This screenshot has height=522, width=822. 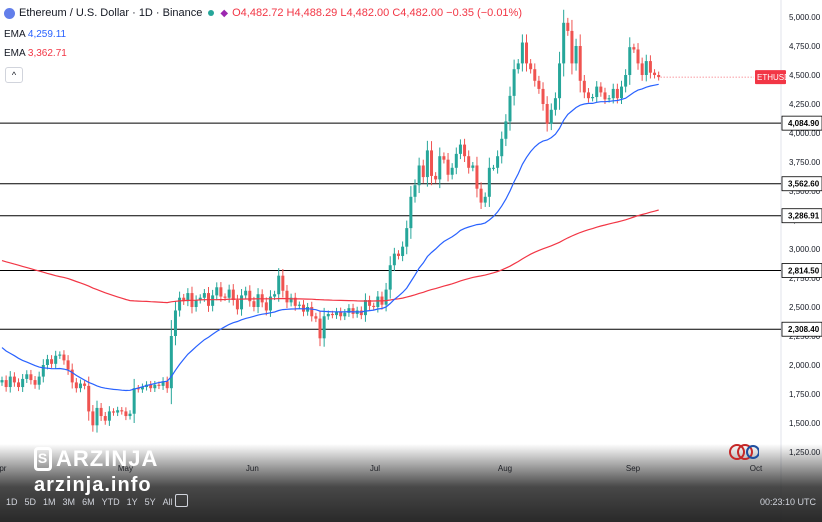 What do you see at coordinates (49, 502) in the screenshot?
I see `range-button-1m: 1M` at bounding box center [49, 502].